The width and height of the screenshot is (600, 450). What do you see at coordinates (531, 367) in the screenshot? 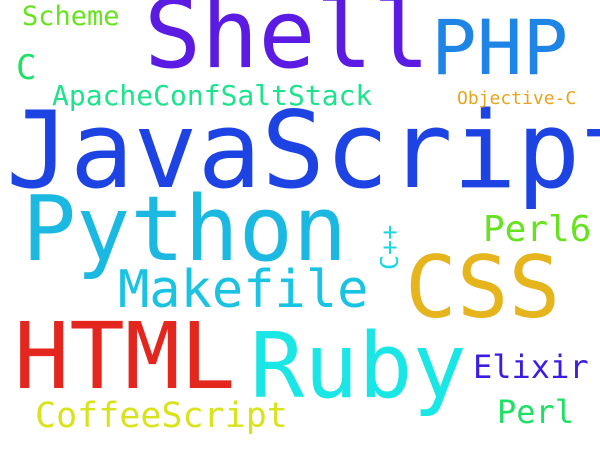
I see `word-elixir: Elixir` at bounding box center [531, 367].